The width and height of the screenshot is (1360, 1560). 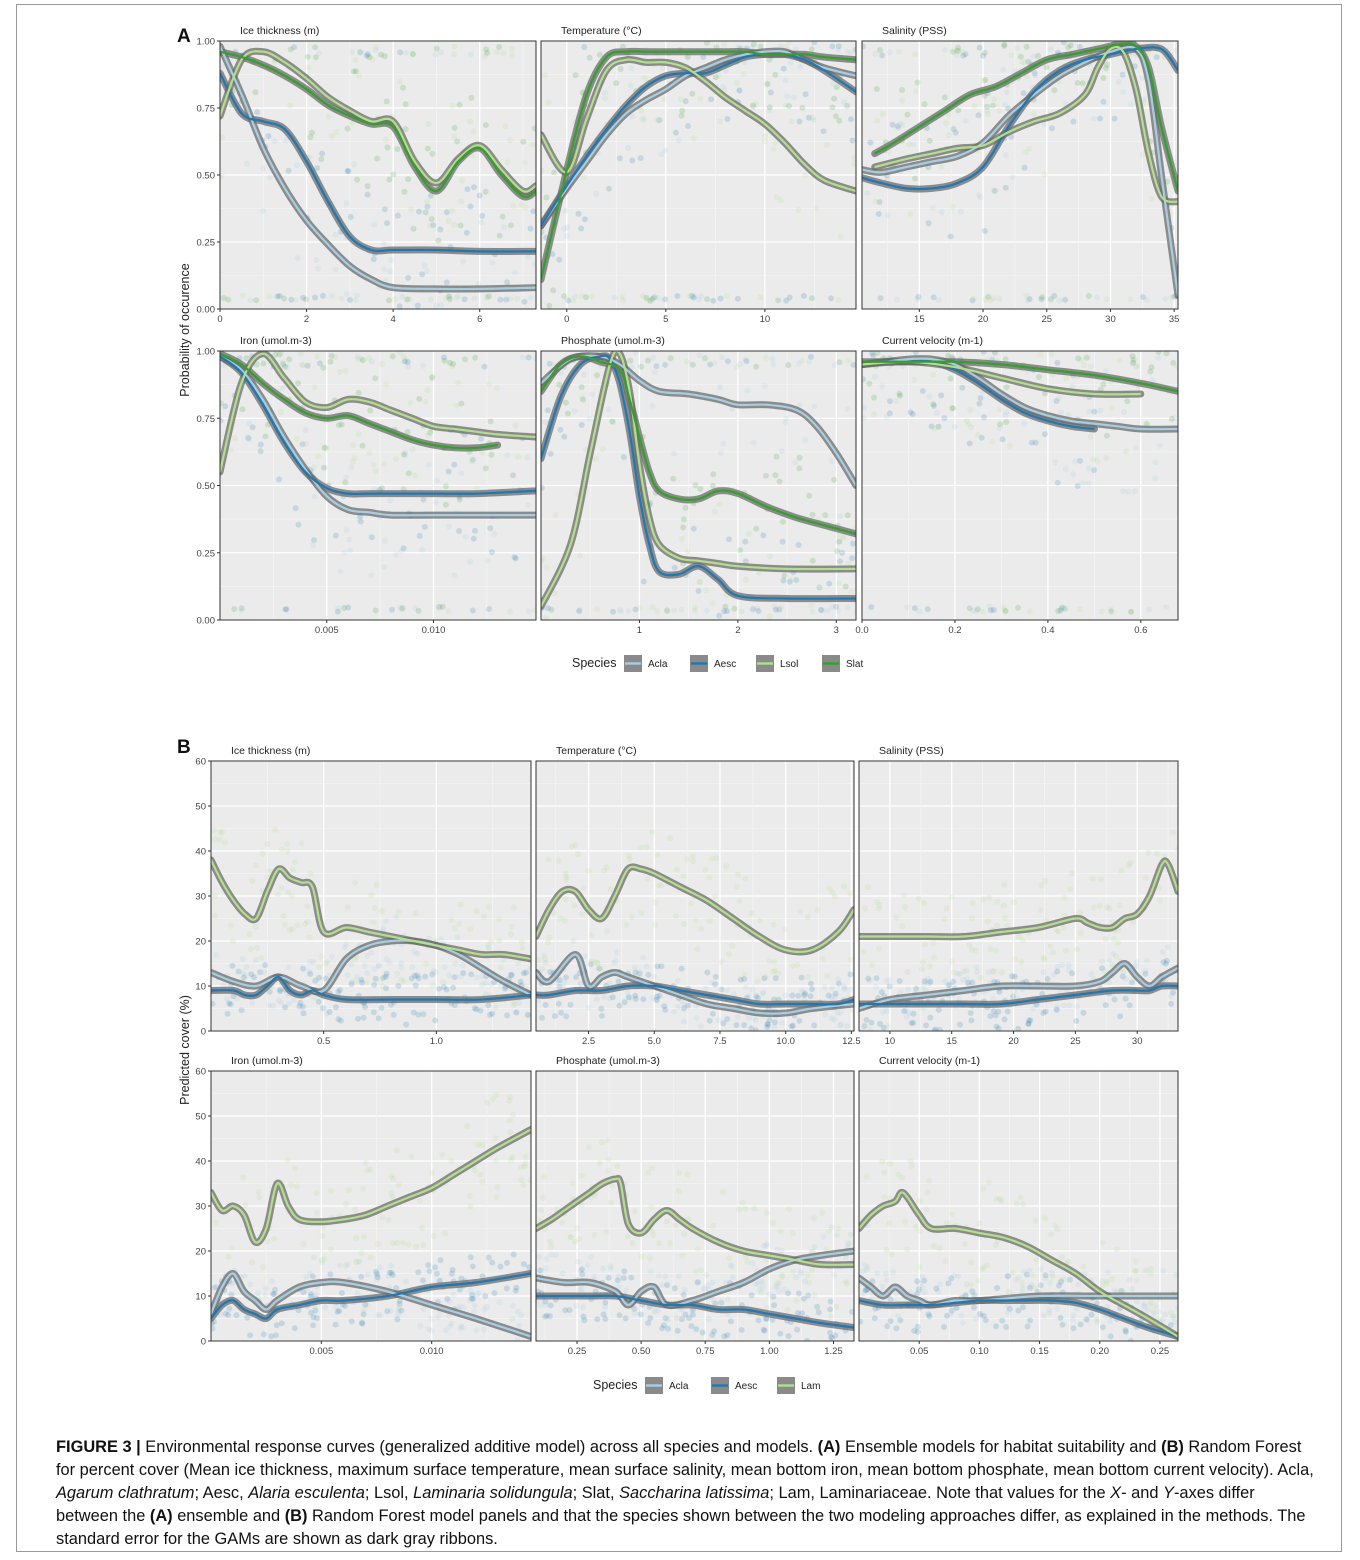 I want to click on caption-segment: X, so click(x=1116, y=1493).